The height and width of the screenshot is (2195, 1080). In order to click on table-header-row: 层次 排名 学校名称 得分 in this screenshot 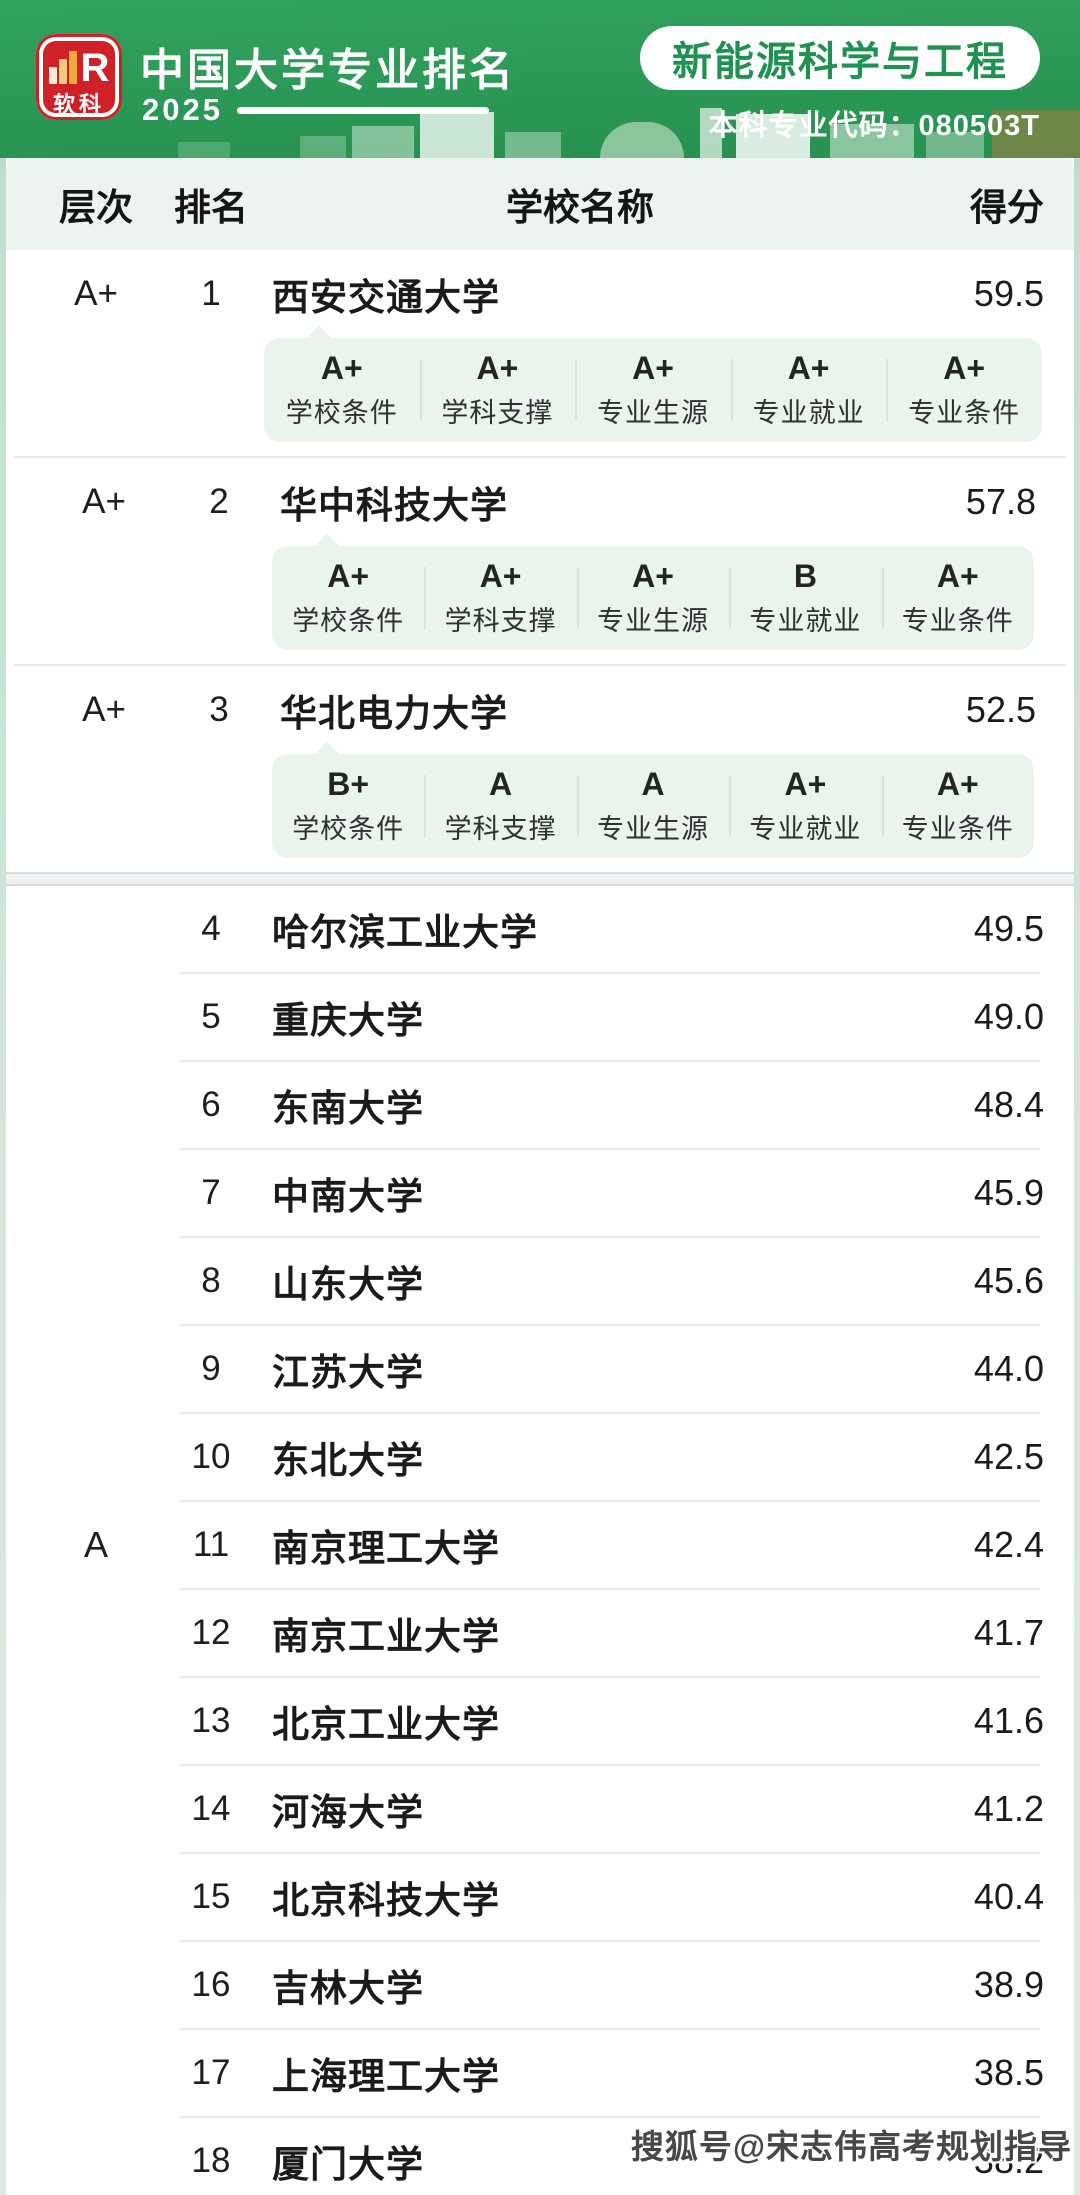, I will do `click(540, 204)`.